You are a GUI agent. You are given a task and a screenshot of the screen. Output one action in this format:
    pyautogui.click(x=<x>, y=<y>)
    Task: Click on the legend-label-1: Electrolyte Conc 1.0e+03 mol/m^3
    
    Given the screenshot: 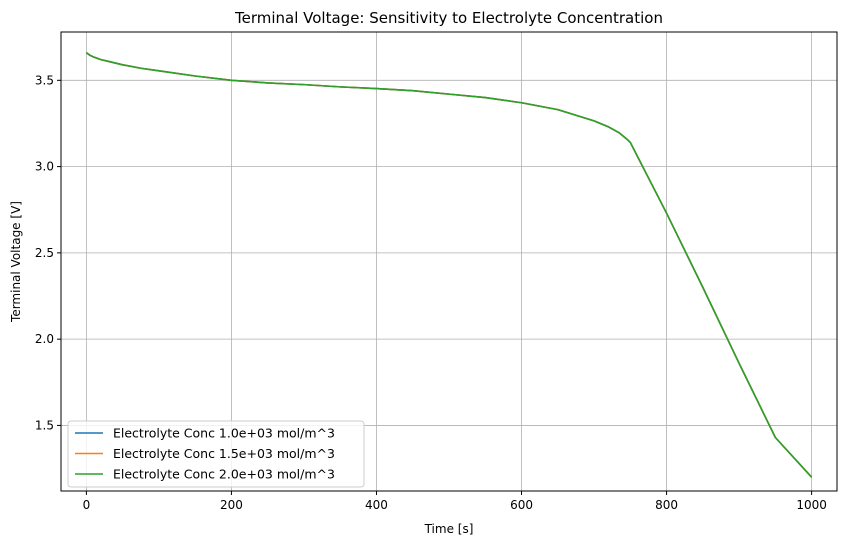 What is the action you would take?
    pyautogui.click(x=224, y=433)
    